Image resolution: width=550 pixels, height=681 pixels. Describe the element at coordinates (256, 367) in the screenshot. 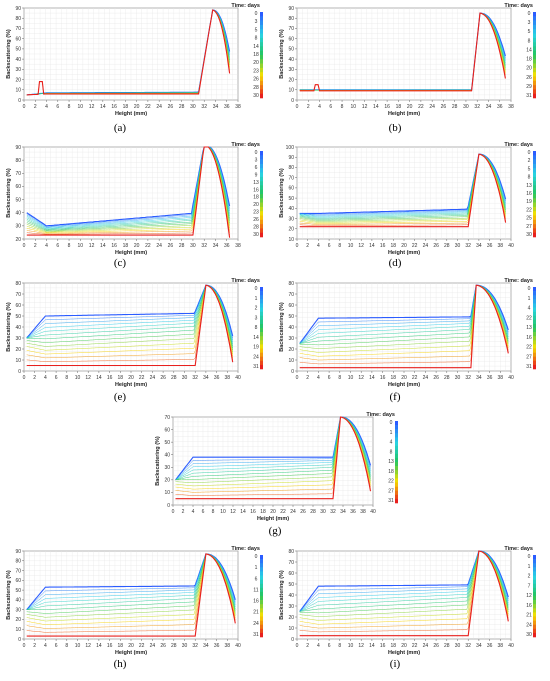

I see `legend-entry: 31` at that location.